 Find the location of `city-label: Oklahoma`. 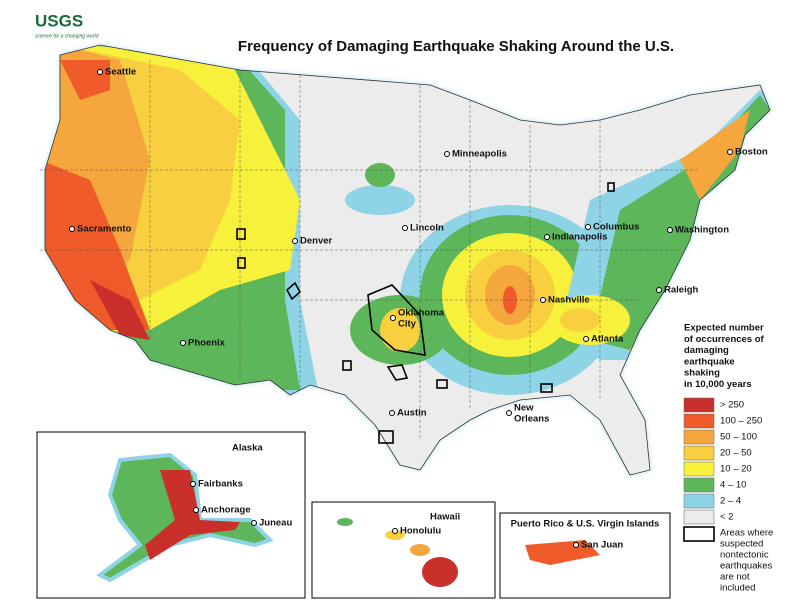

city-label: Oklahoma is located at coordinates (421, 313).